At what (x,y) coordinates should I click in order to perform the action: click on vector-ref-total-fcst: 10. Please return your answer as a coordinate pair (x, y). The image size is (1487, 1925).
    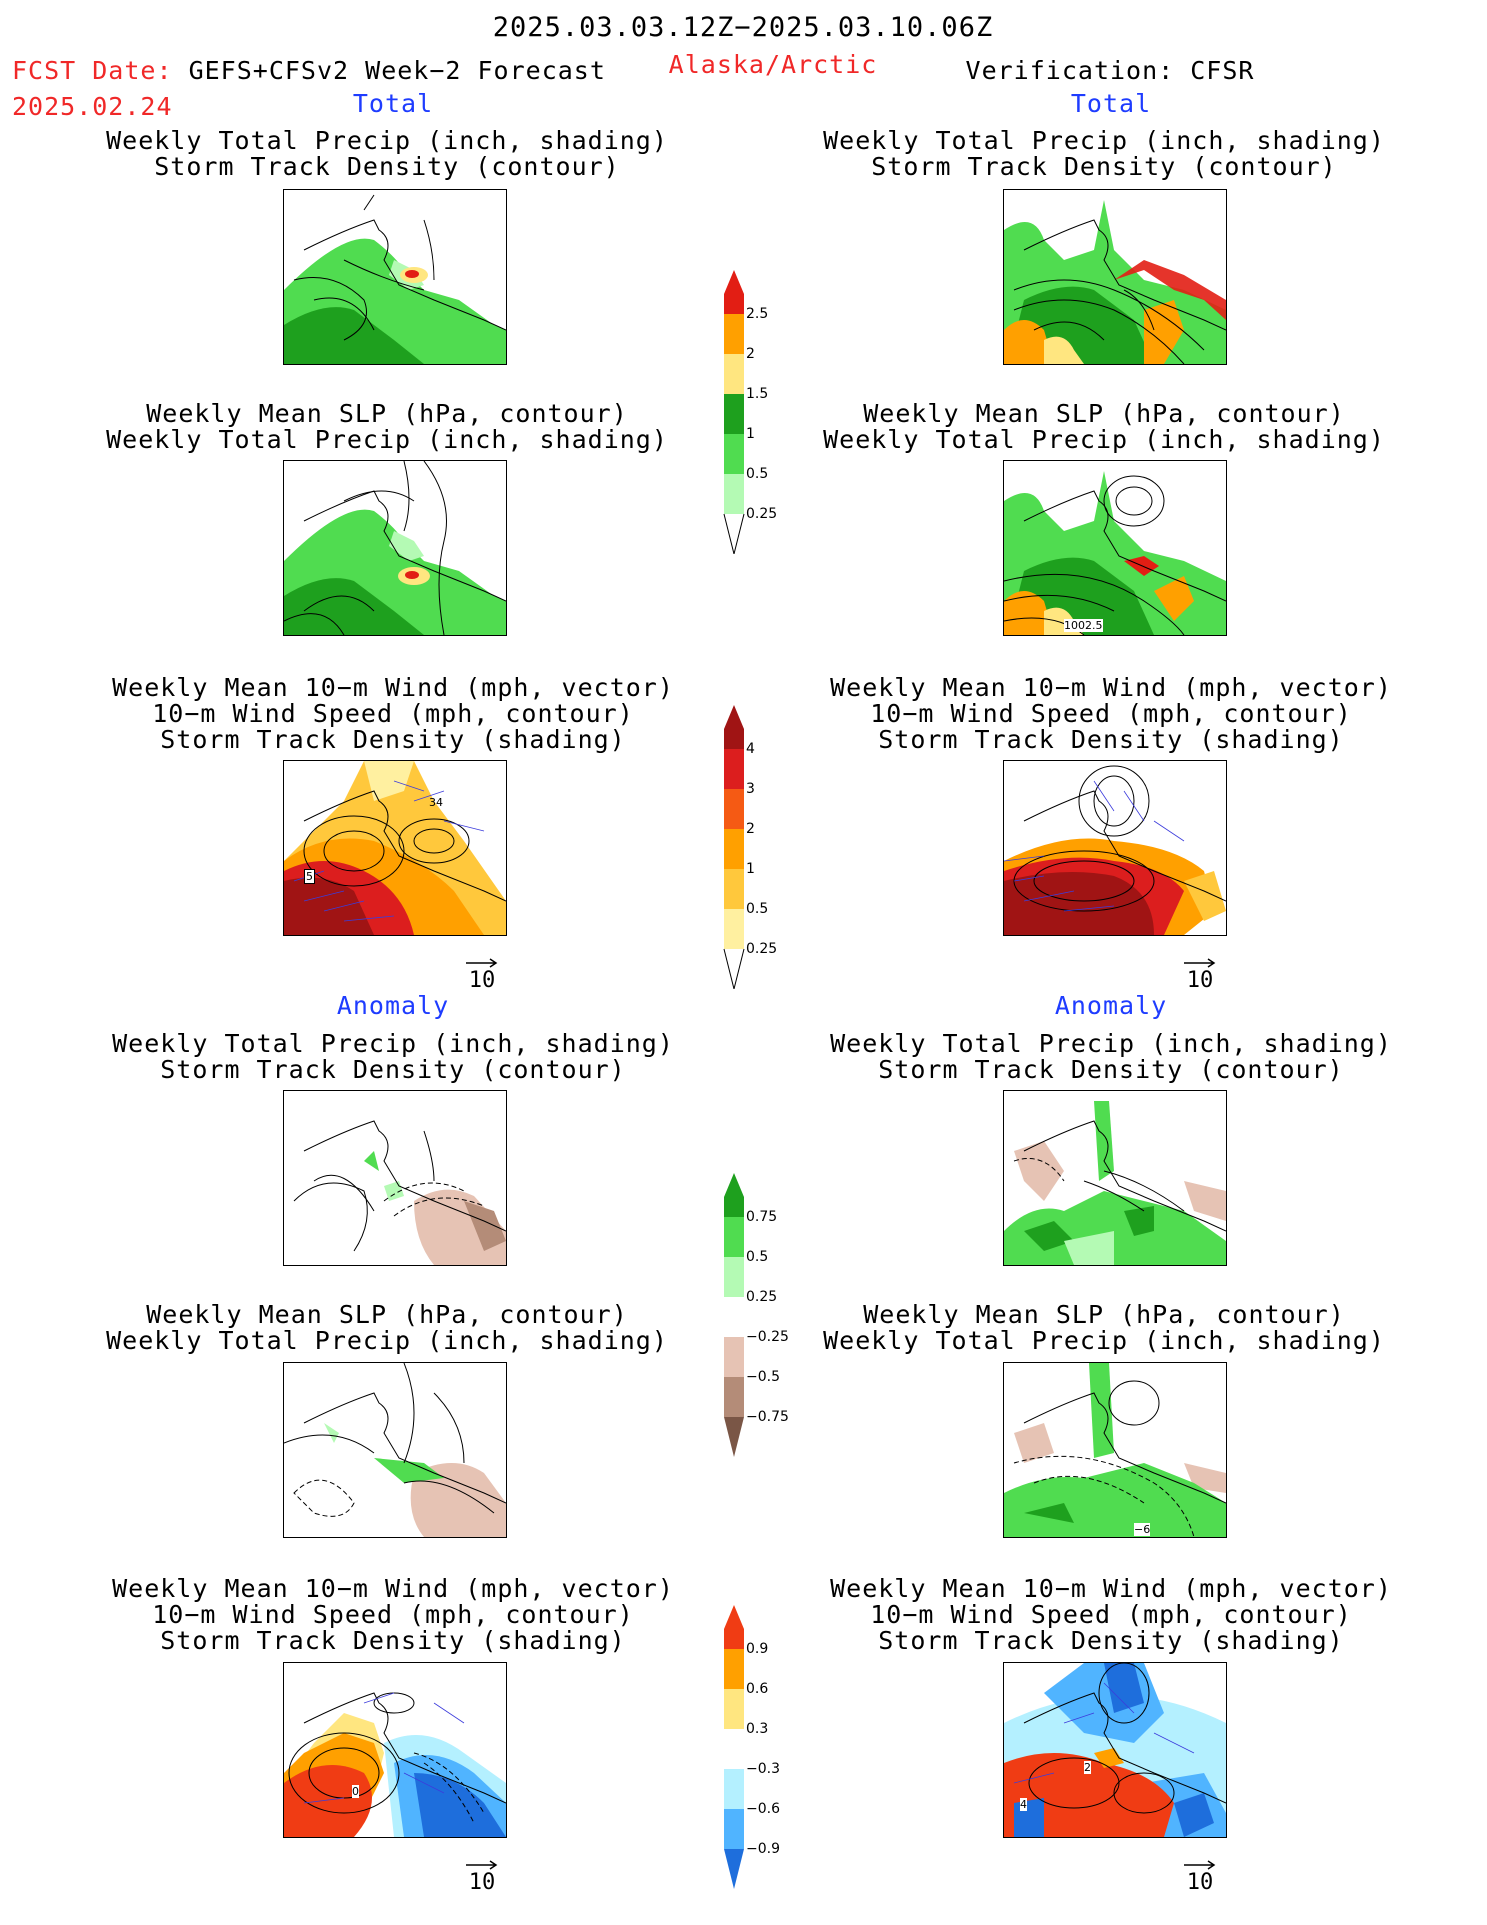
    Looking at the image, I should click on (482, 975).